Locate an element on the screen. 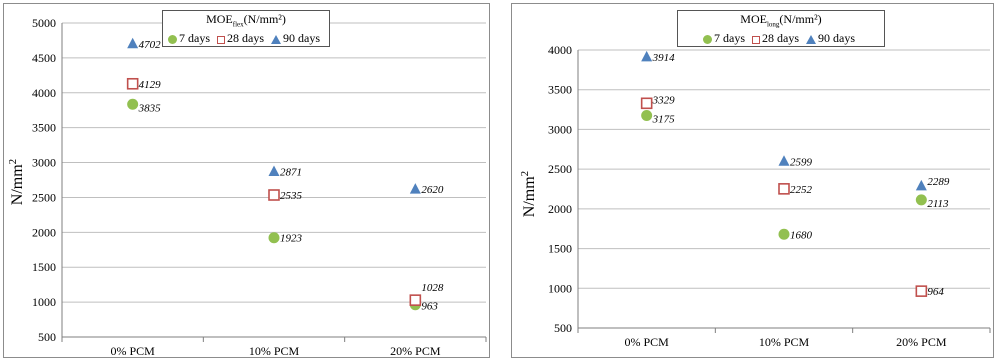  data-label: 3175 is located at coordinates (664, 120).